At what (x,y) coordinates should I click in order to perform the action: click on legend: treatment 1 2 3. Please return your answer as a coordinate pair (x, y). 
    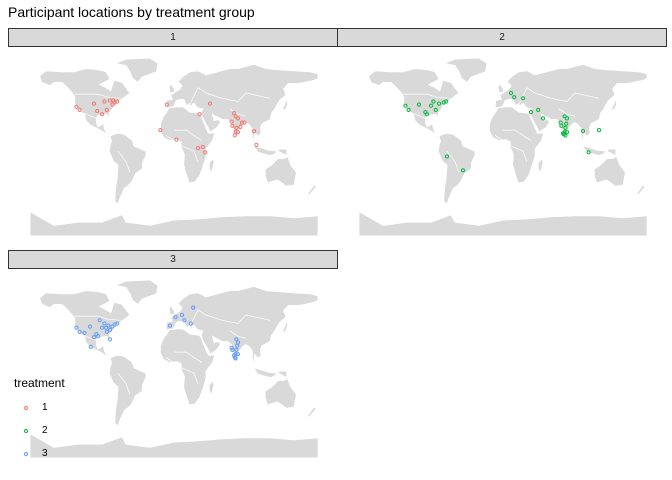
    Looking at the image, I should click on (39, 420).